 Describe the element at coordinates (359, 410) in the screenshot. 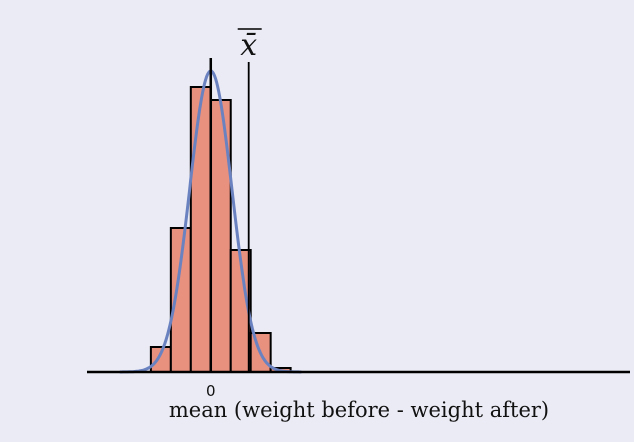

I see `x-axis-label: mean (weight before - weight after)` at that location.